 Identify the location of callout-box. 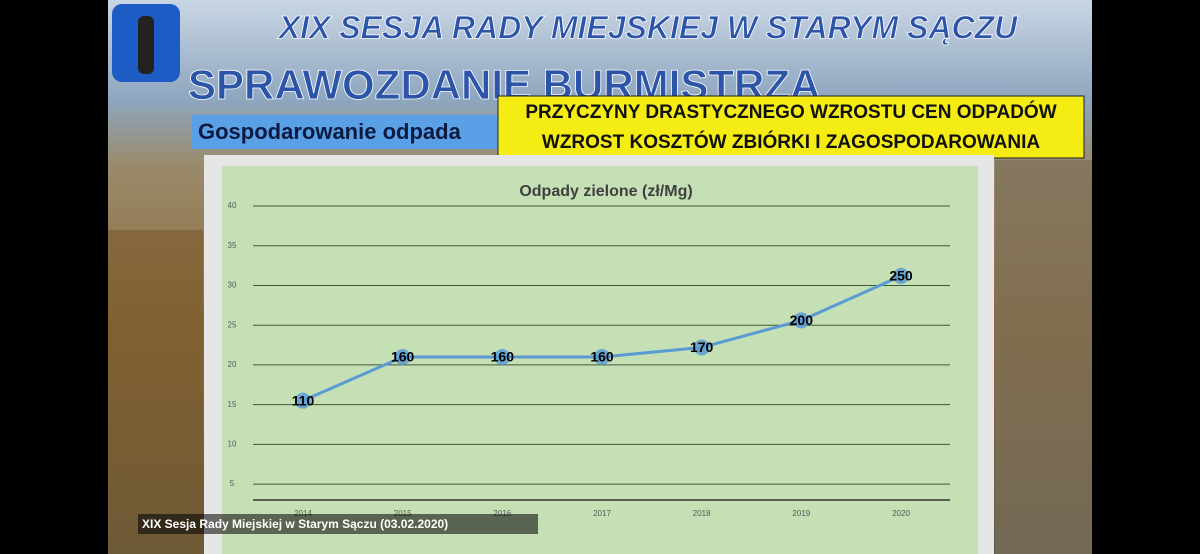
(791, 127).